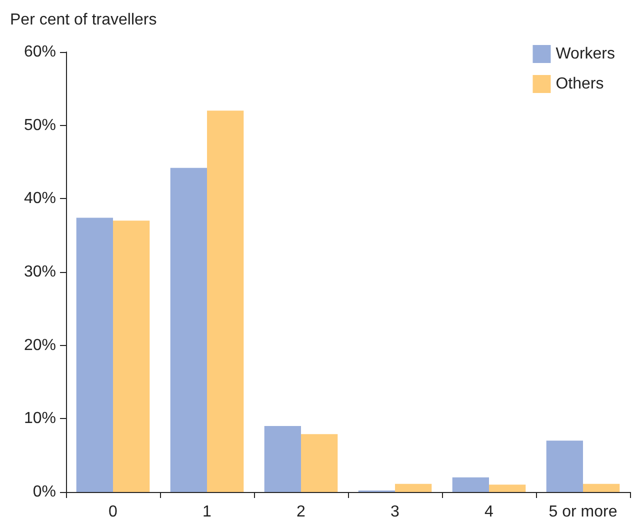 This screenshot has width=634, height=523. What do you see at coordinates (40, 272) in the screenshot?
I see `y-tick-label: 30%` at bounding box center [40, 272].